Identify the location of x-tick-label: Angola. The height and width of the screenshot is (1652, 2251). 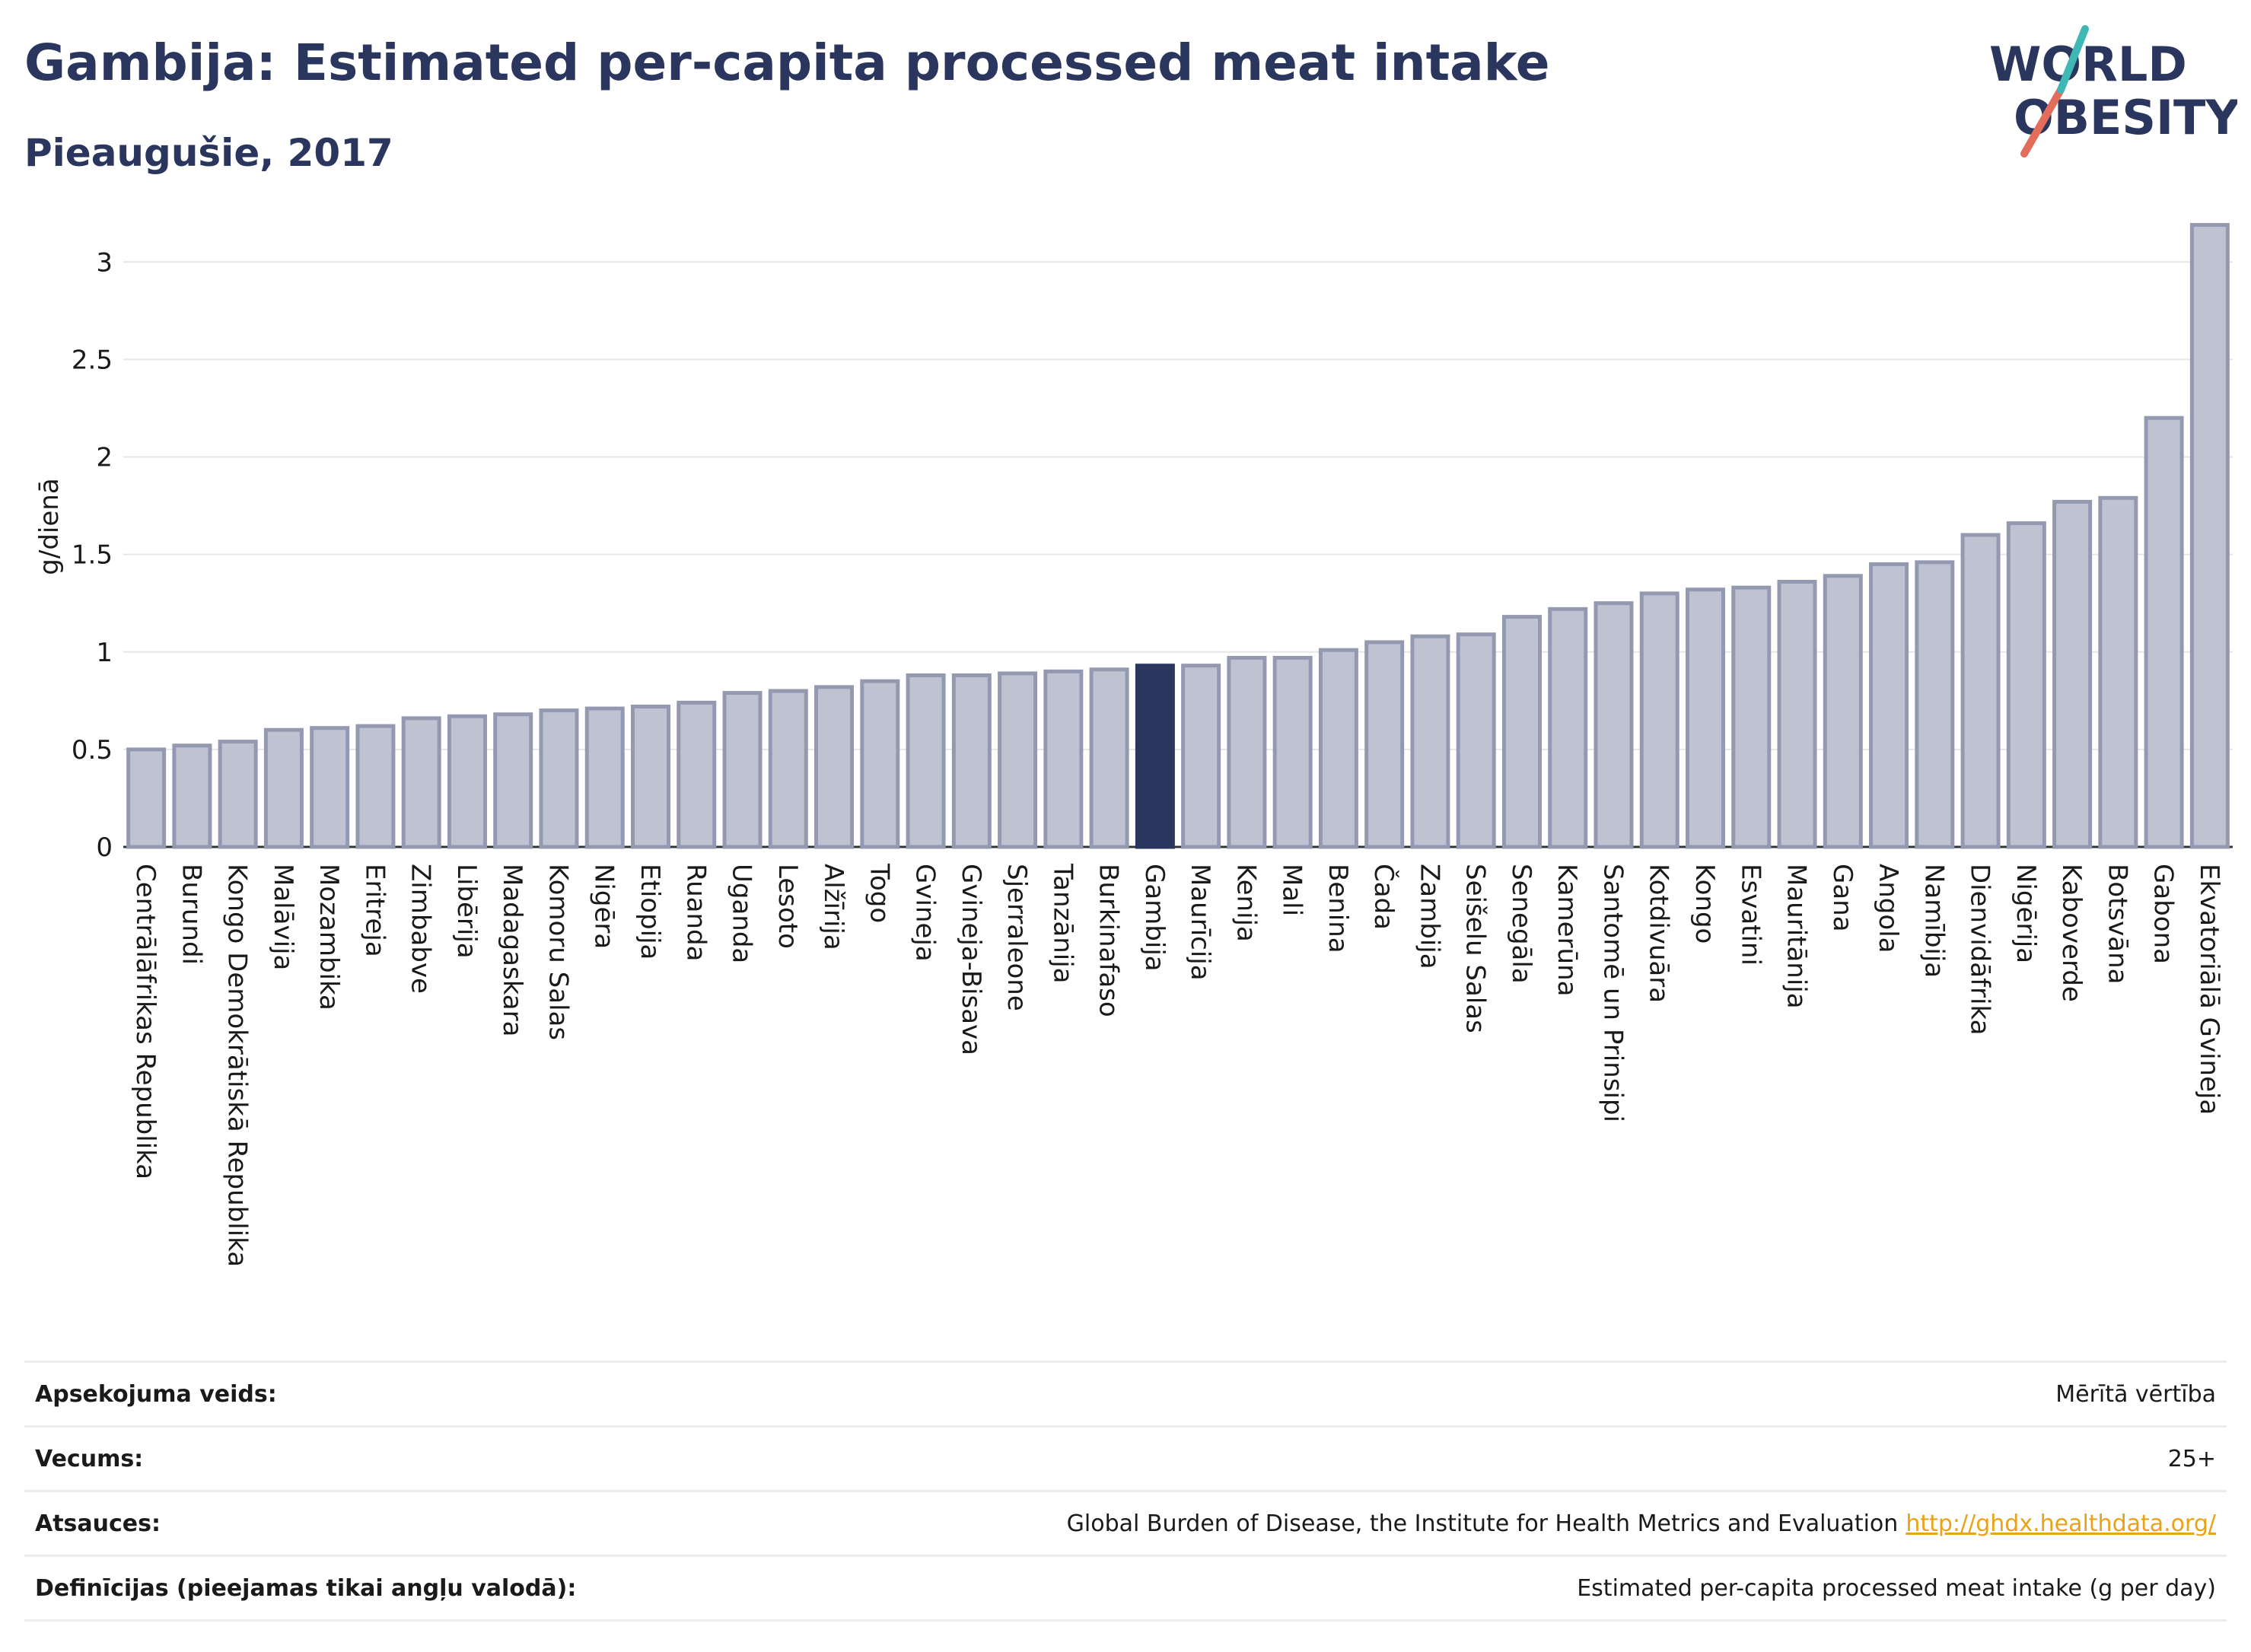
(1888, 908).